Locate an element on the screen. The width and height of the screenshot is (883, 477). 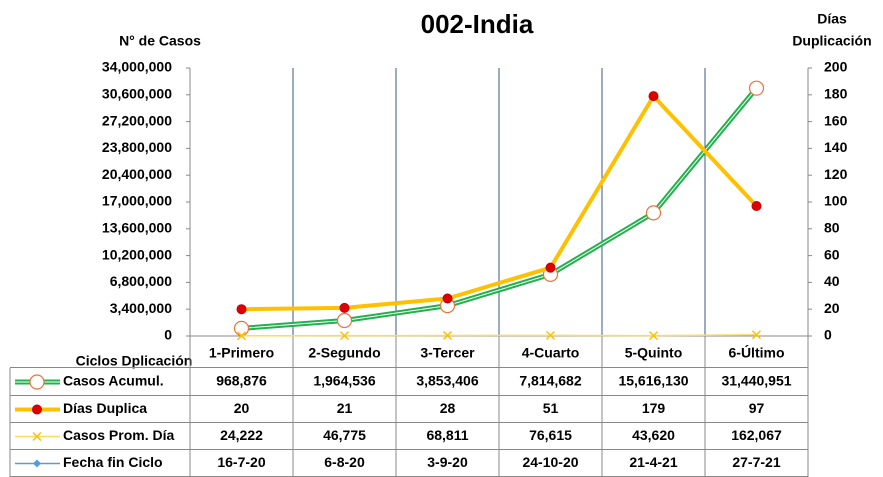
y-tick-label: 23,800,000 is located at coordinates (137, 147).